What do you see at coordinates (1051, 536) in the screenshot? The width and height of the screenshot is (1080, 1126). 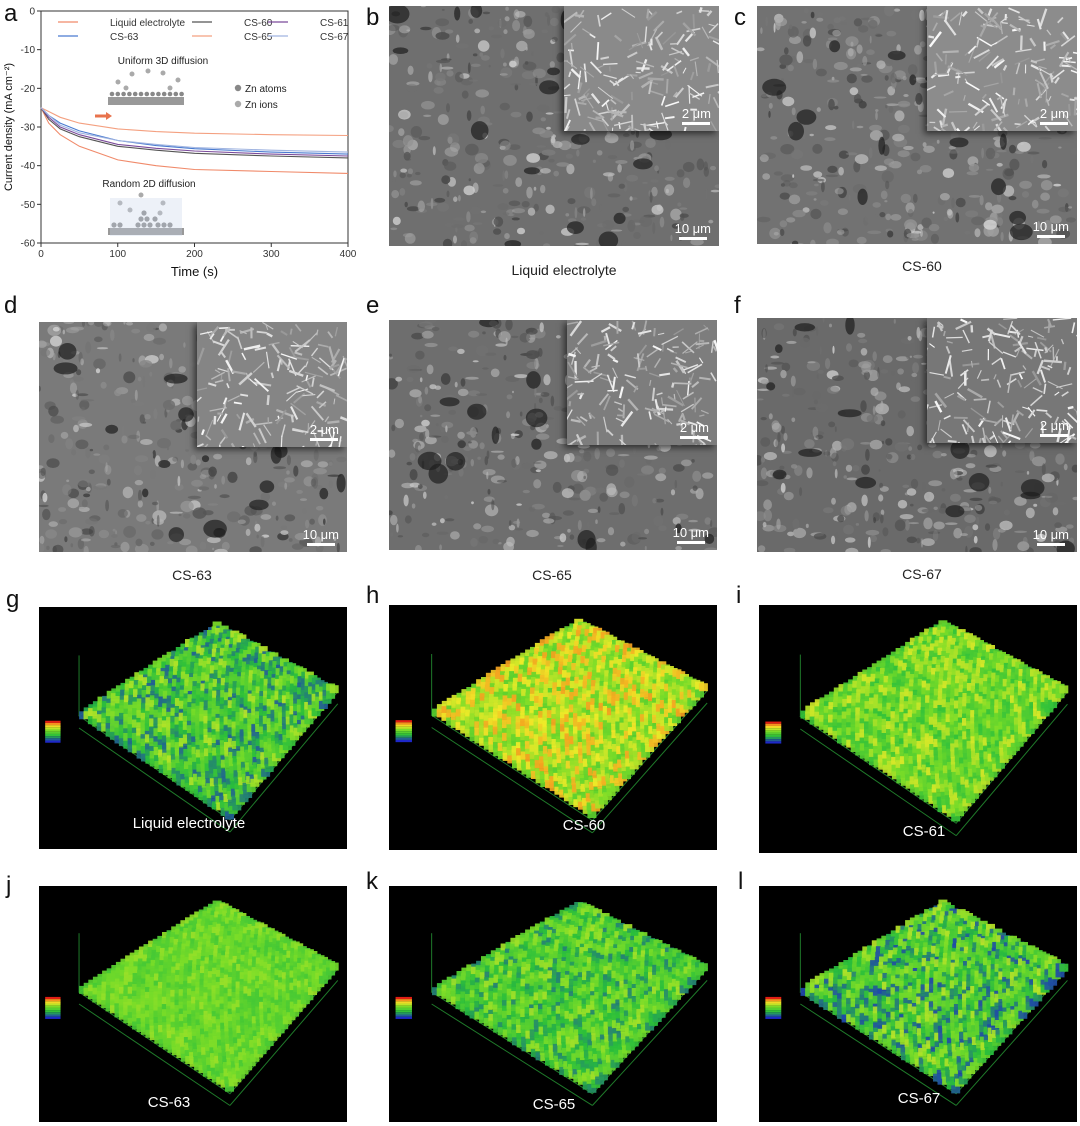 I see `scale-bar: 10 μm` at bounding box center [1051, 536].